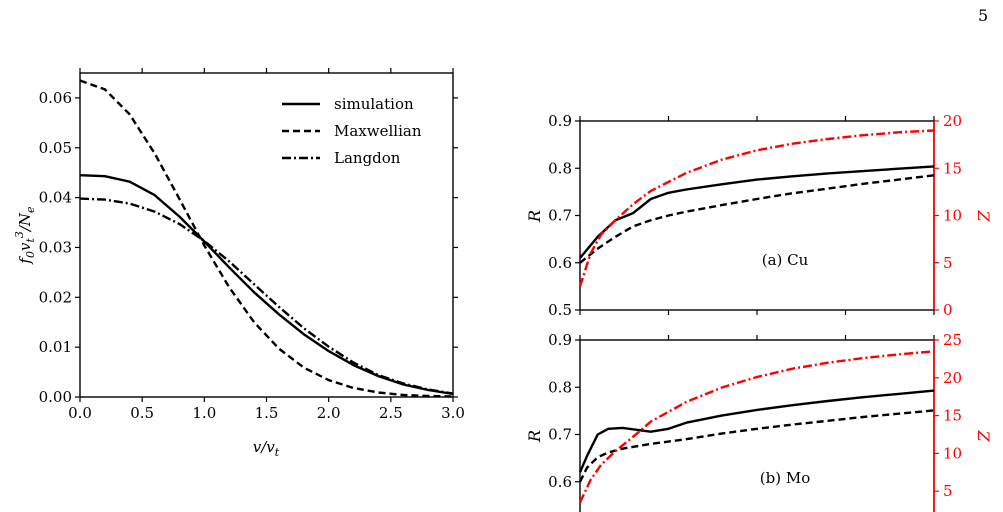  What do you see at coordinates (55, 98) in the screenshot?
I see `y-tick-label: 0.06` at bounding box center [55, 98].